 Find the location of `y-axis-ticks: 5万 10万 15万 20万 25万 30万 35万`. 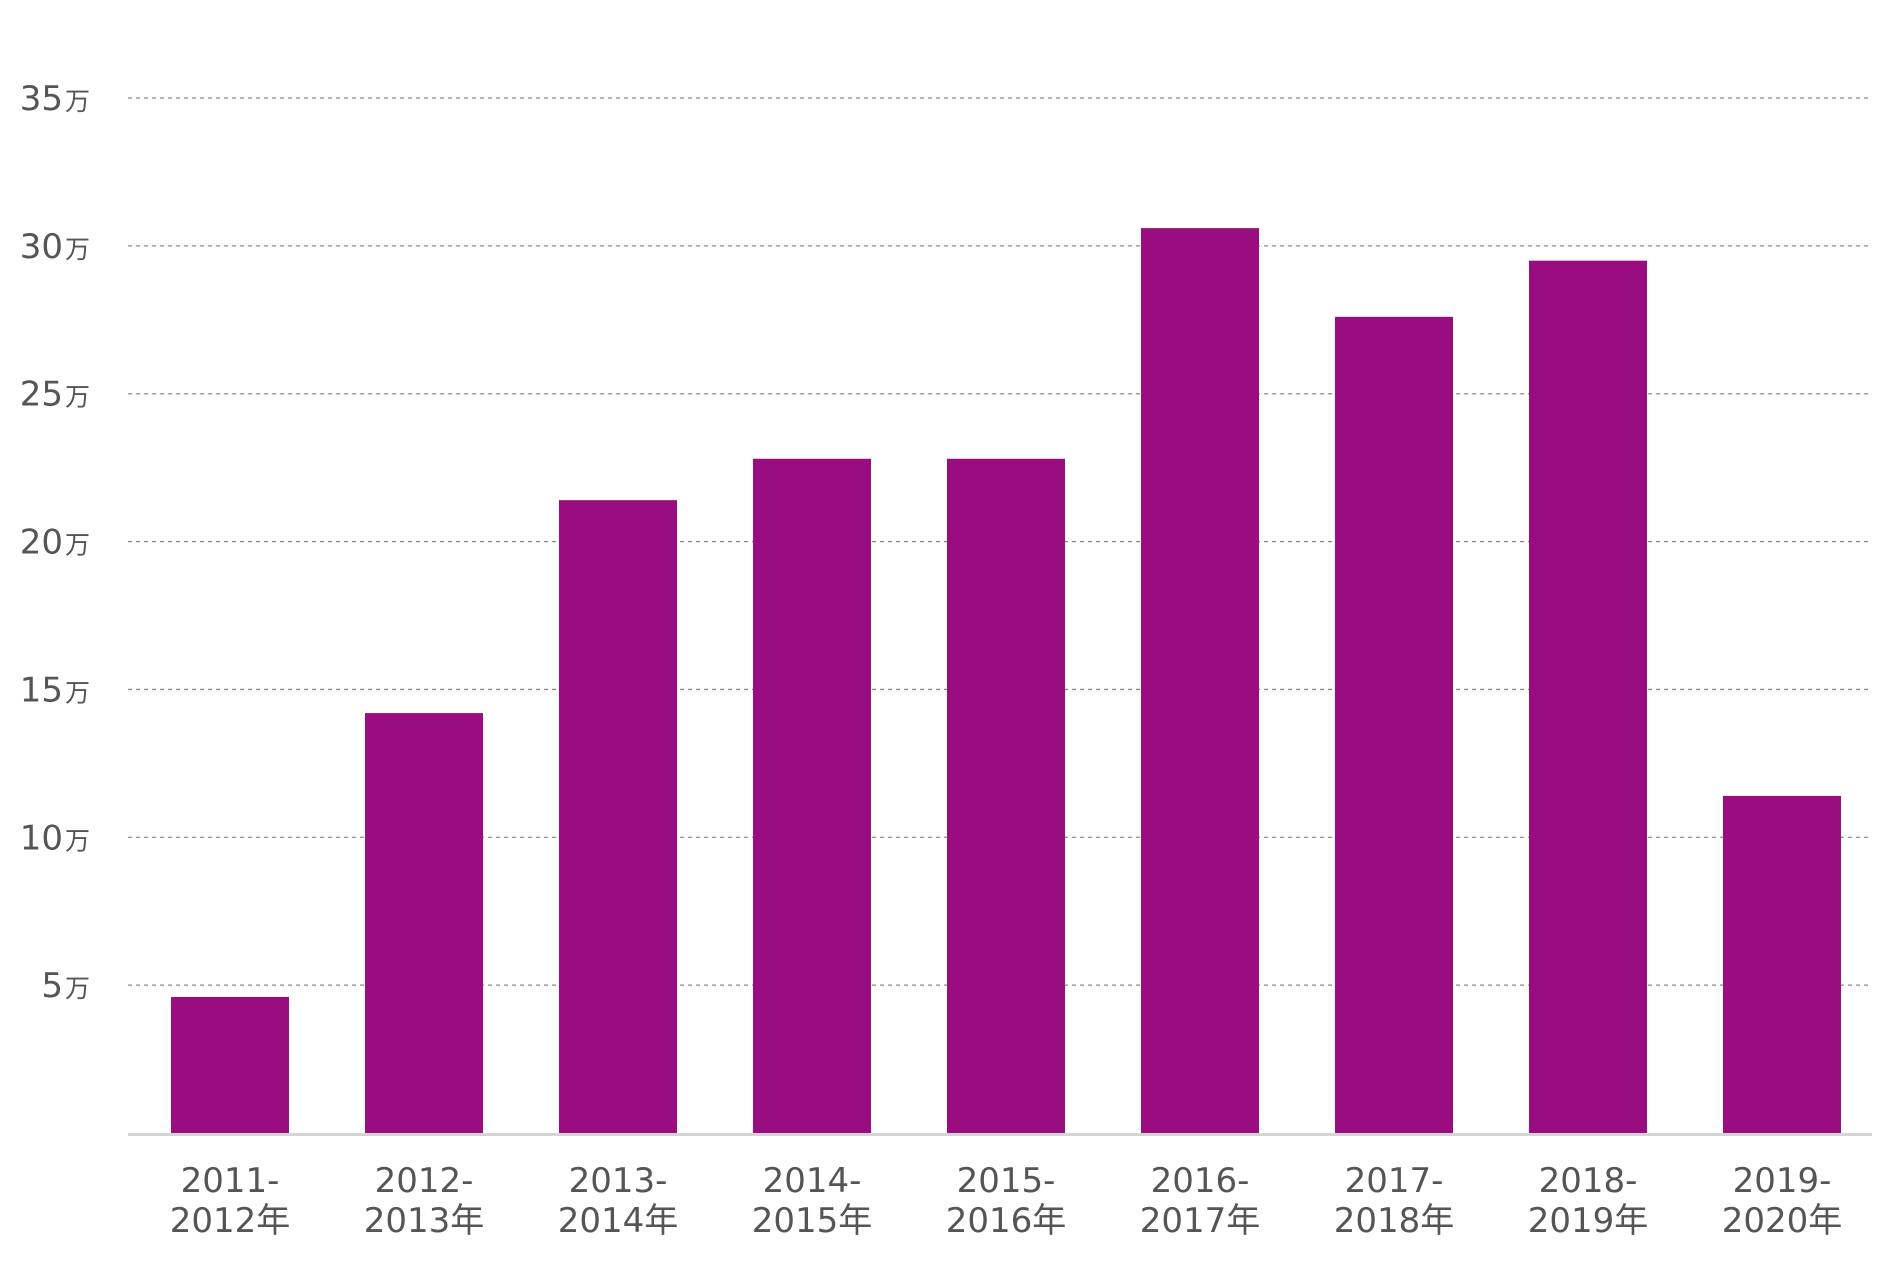

y-axis-ticks: 5万 10万 15万 20万 25万 30万 35万 is located at coordinates (55, 542).